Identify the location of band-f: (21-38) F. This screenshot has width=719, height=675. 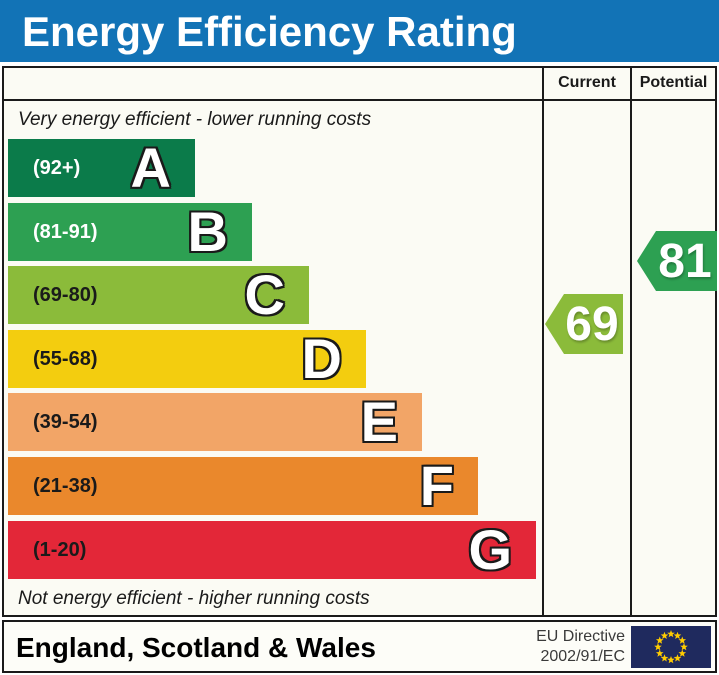
(243, 486).